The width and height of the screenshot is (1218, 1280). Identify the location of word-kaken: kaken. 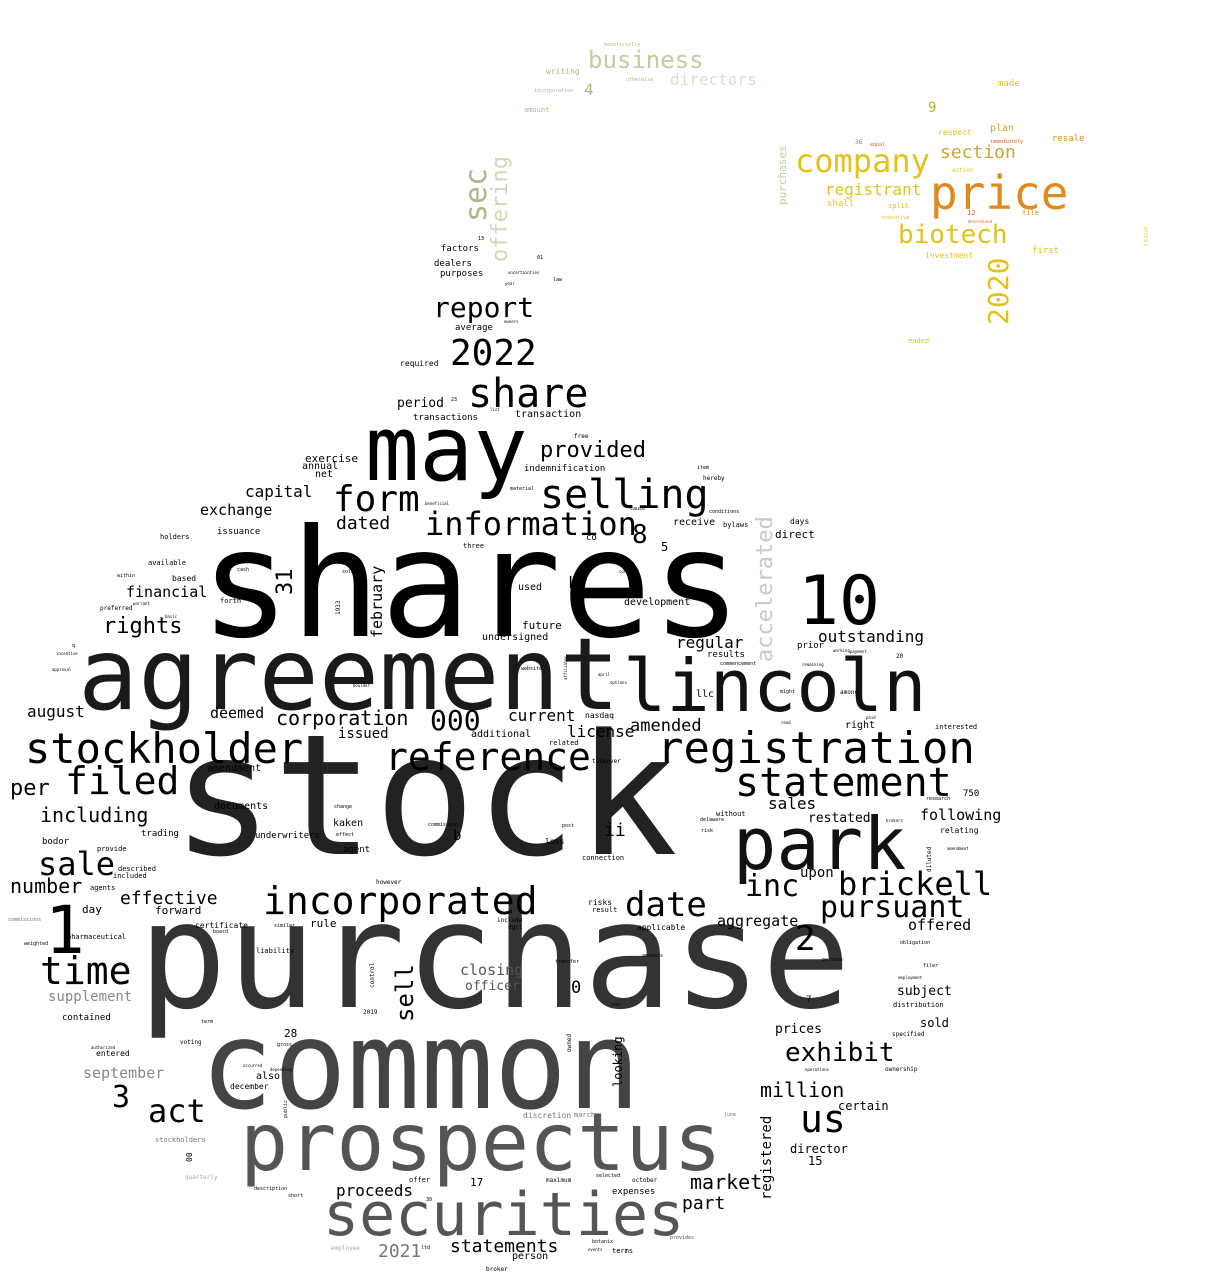
(348, 823).